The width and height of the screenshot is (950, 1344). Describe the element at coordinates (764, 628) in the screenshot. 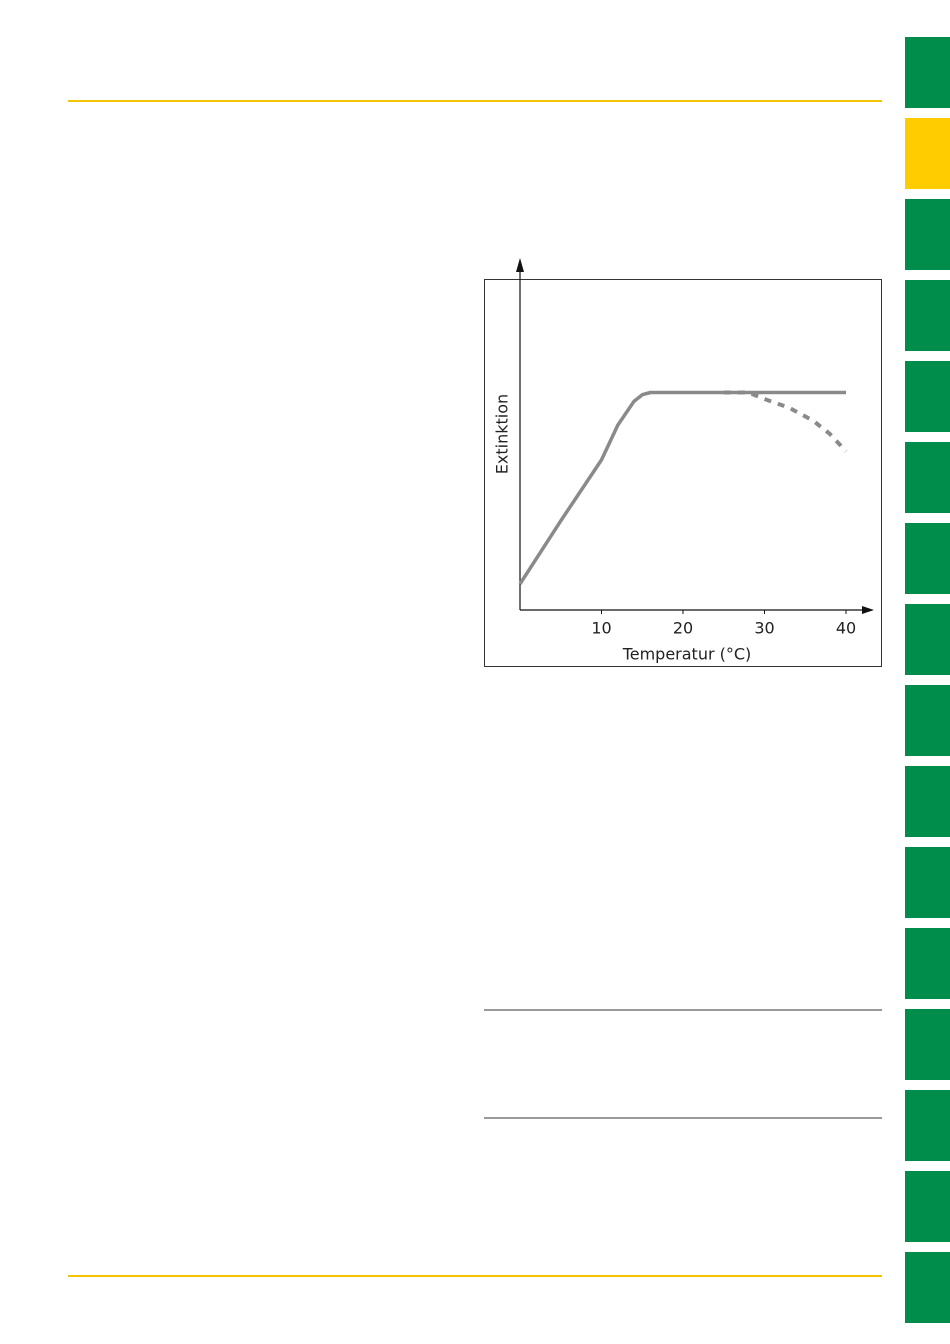

I see `x-tick-label: 30` at that location.